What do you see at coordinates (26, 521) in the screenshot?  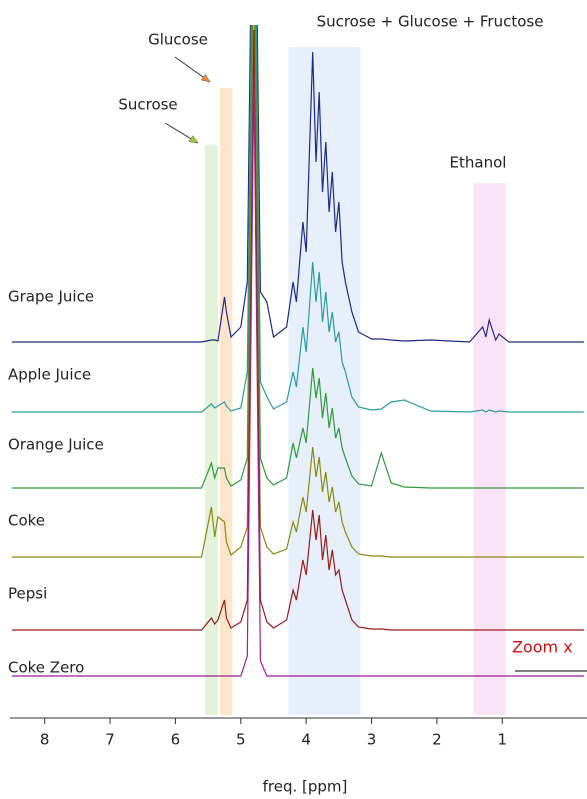 I see `series-label: Coke` at bounding box center [26, 521].